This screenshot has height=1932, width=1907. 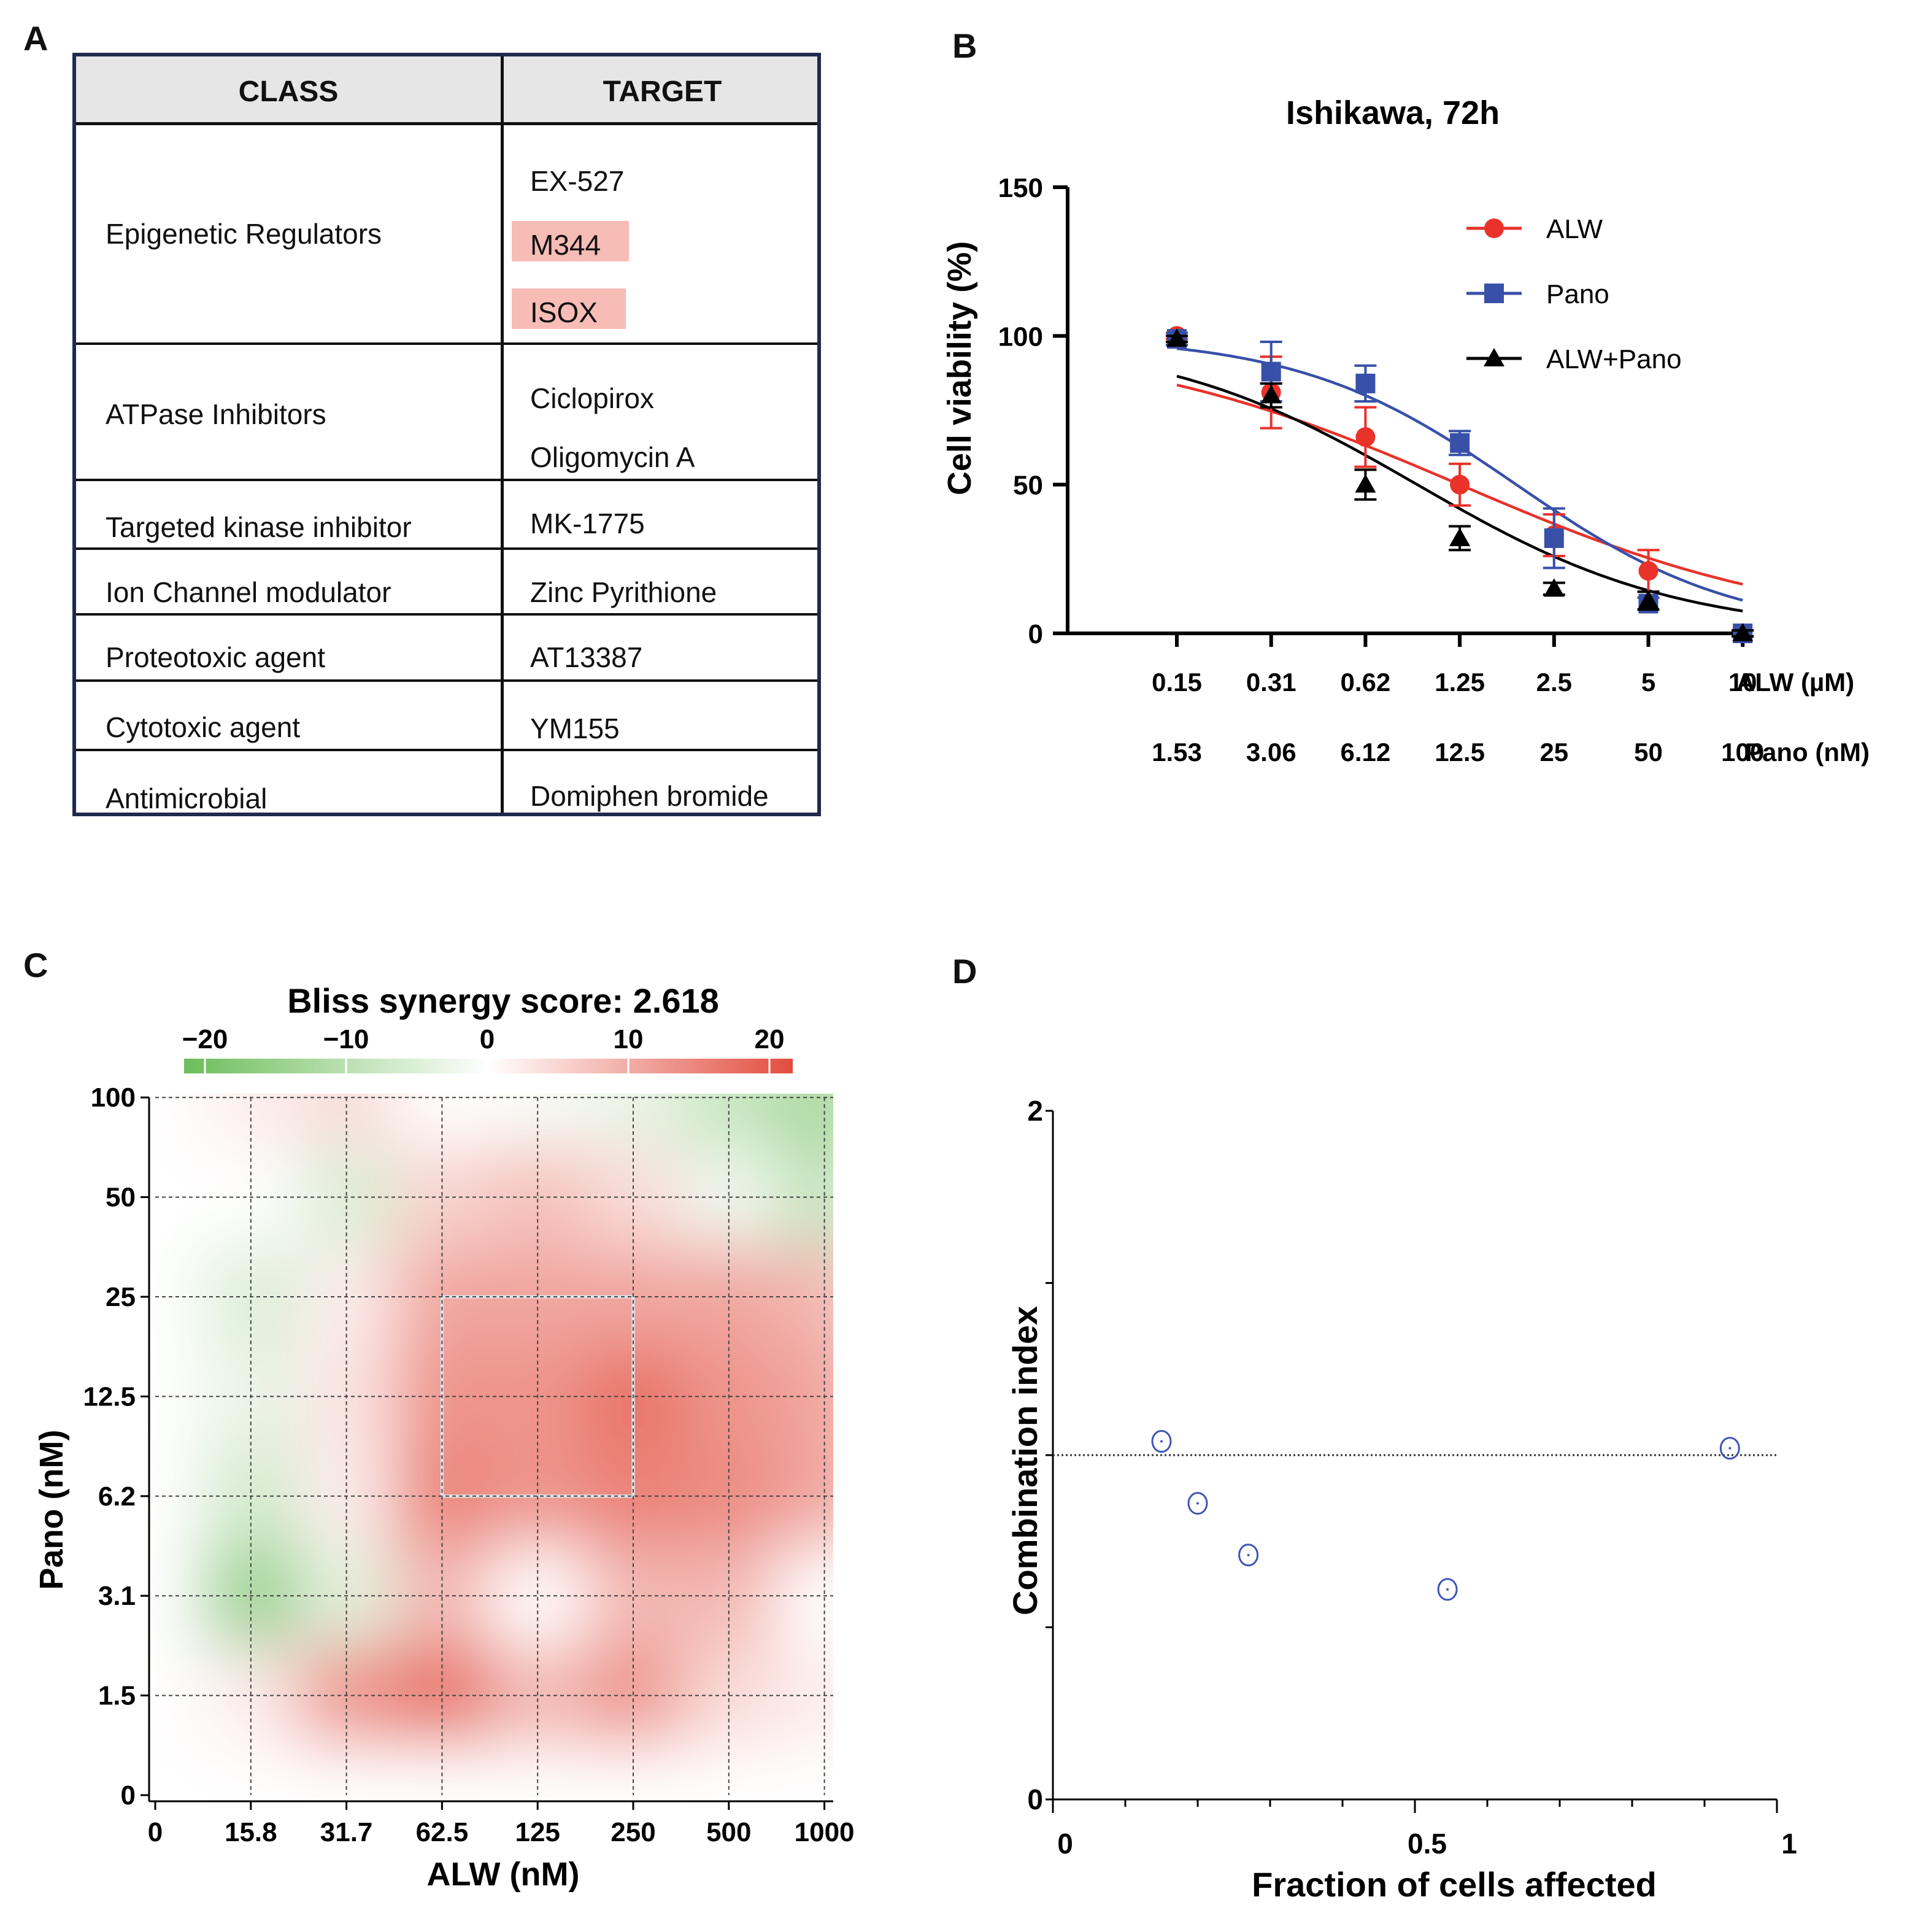 What do you see at coordinates (35, 38) in the screenshot?
I see `panel-label-a: A` at bounding box center [35, 38].